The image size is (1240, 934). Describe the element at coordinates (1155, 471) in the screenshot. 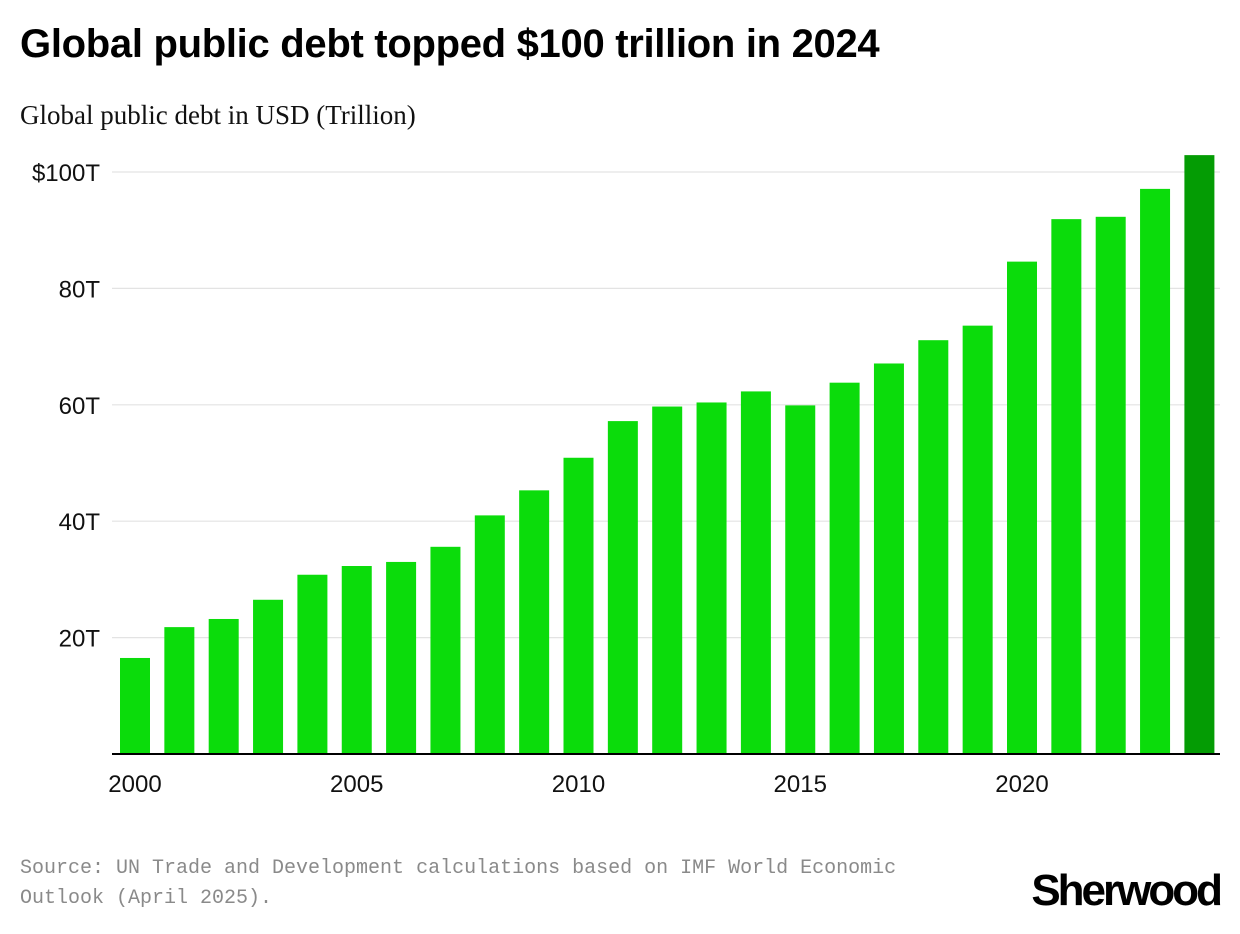

I see `bar-2023` at that location.